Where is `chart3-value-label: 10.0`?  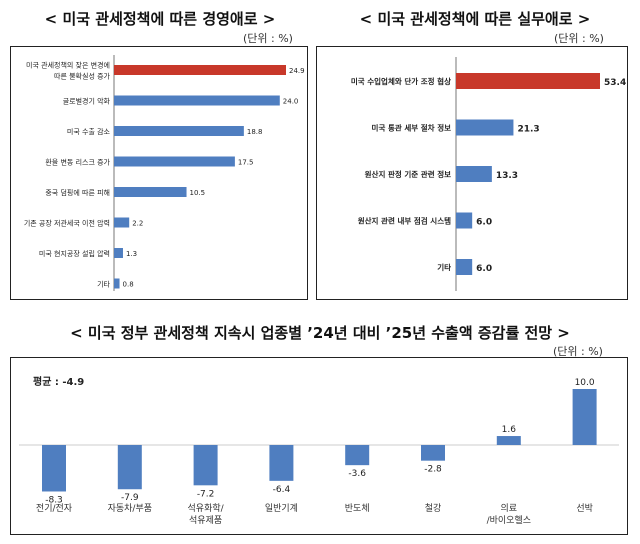 chart3-value-label: 10.0 is located at coordinates (585, 383).